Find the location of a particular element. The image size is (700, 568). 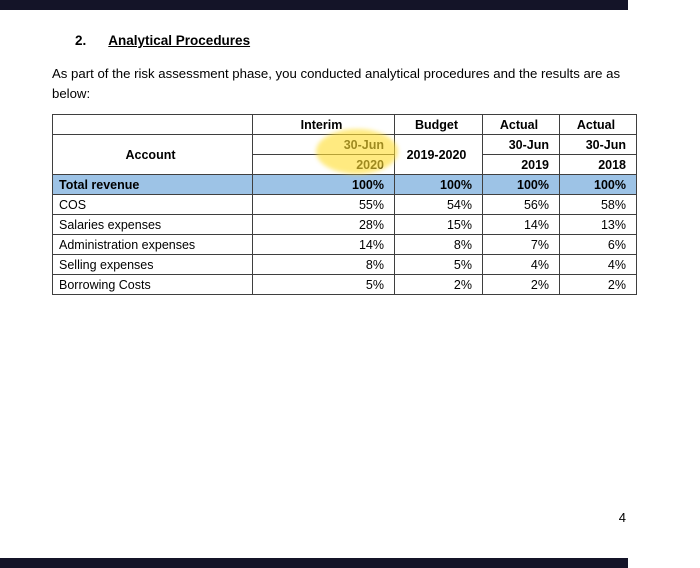

budget-cell: 15% is located at coordinates (438, 224).